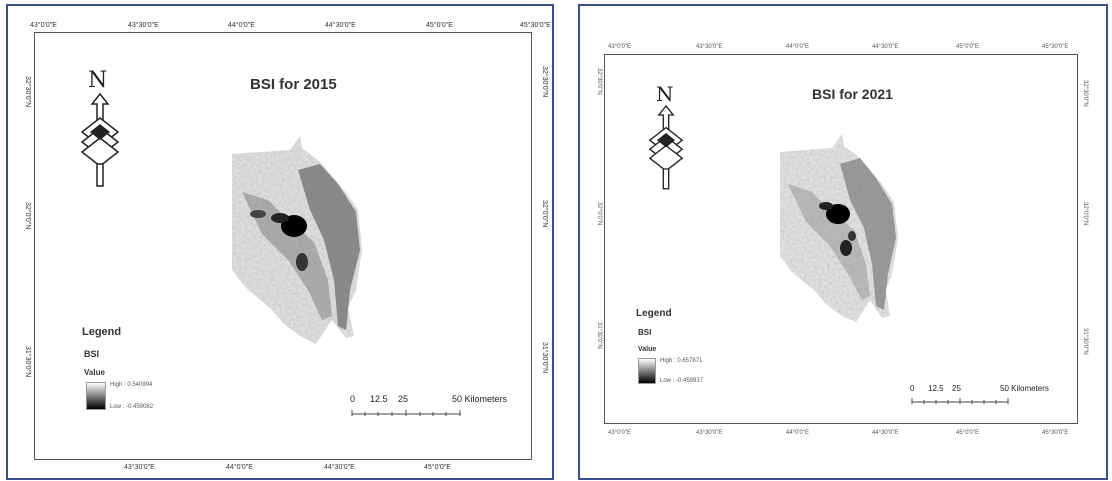  I want to click on legend-high: High : 0.657871, so click(681, 361).